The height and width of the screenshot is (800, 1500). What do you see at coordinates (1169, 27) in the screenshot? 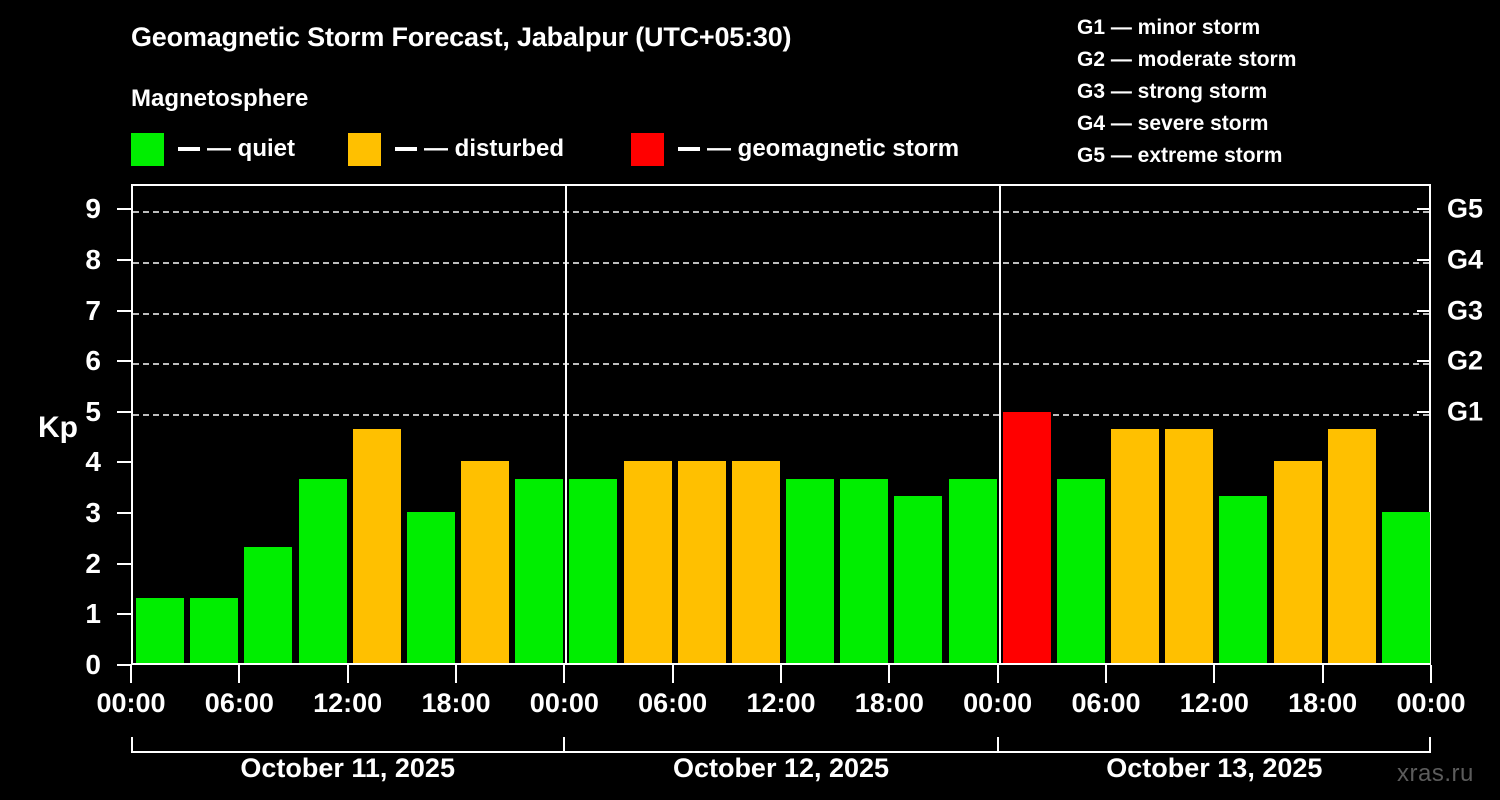
I see `g-scale-row-1: G1 — minor storm` at bounding box center [1169, 27].